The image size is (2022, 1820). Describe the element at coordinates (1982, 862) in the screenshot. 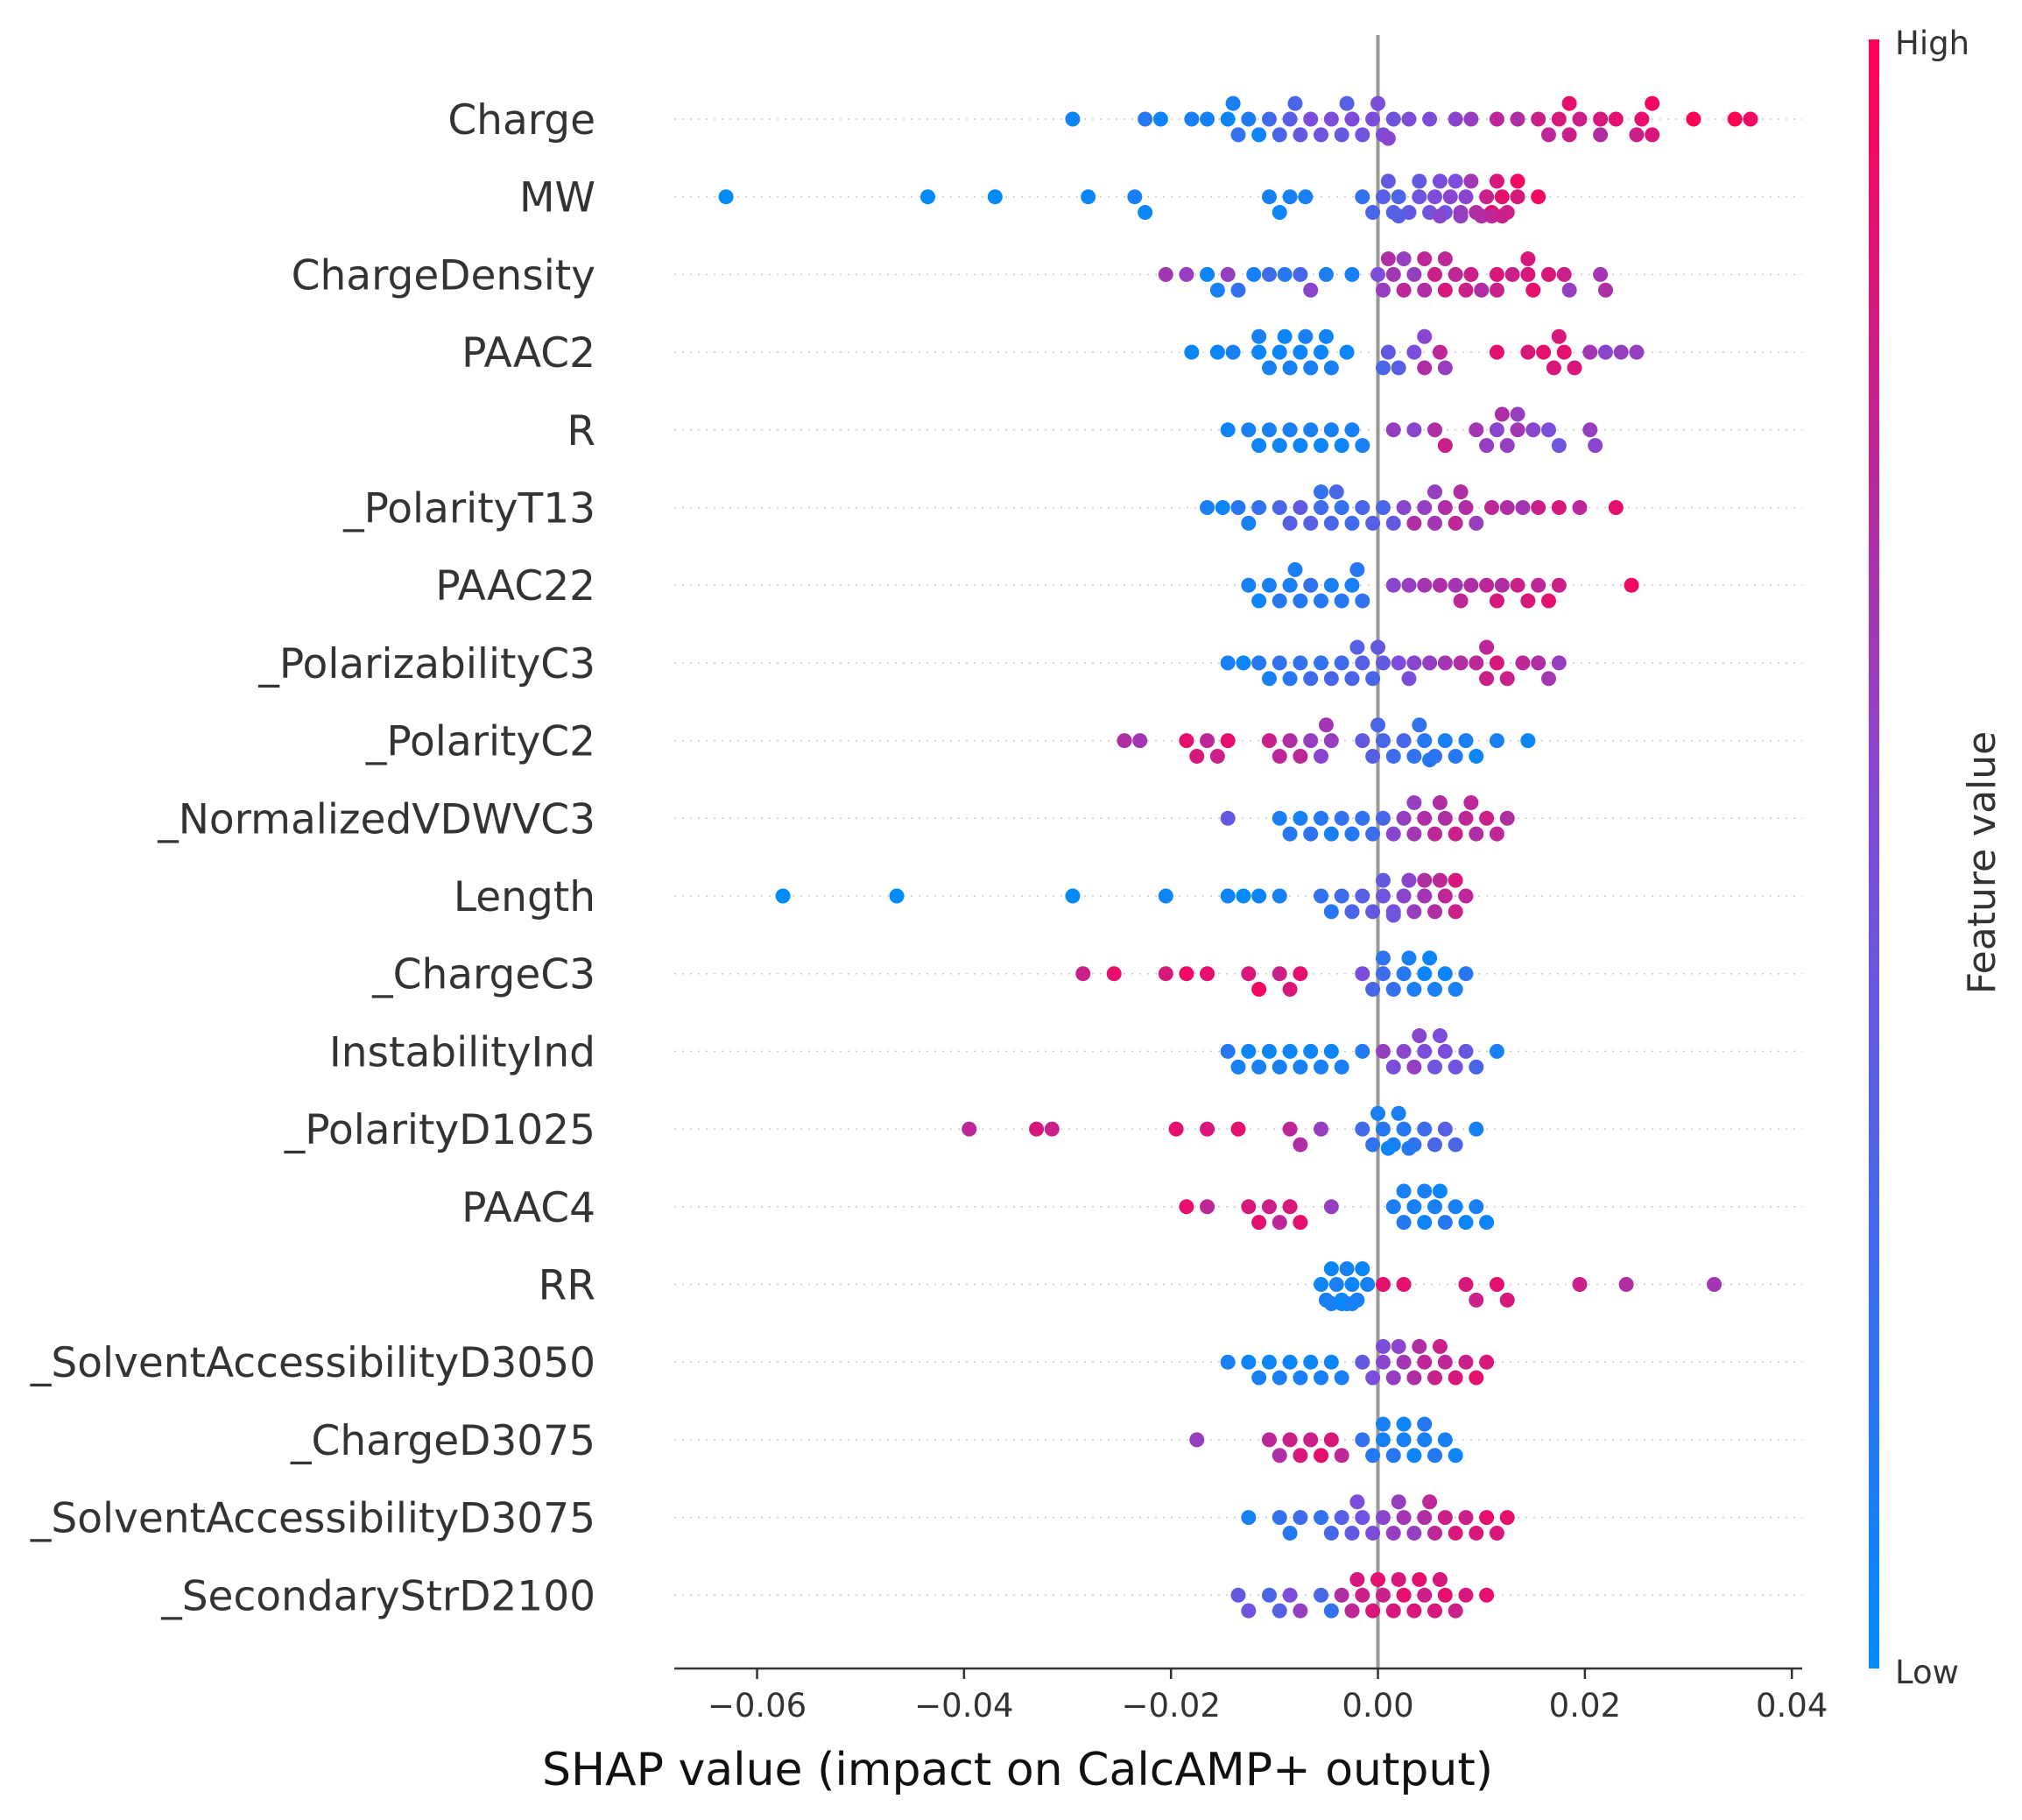

I see `colorbar-title: Feature value` at that location.